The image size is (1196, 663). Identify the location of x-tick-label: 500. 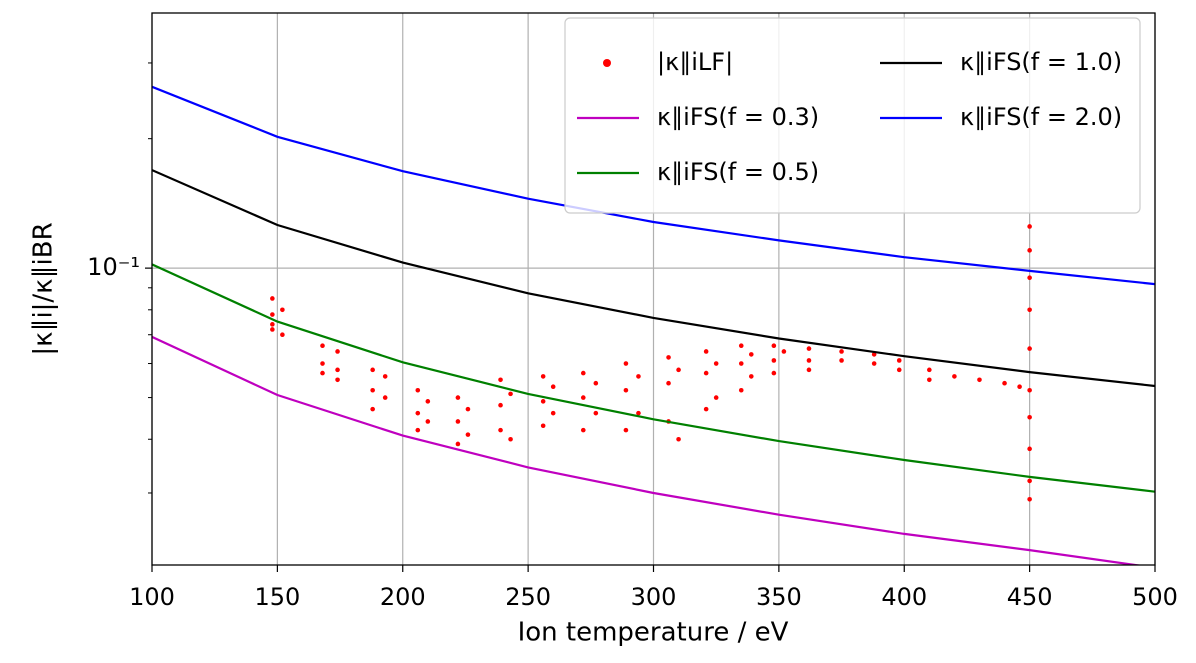
(1155, 597).